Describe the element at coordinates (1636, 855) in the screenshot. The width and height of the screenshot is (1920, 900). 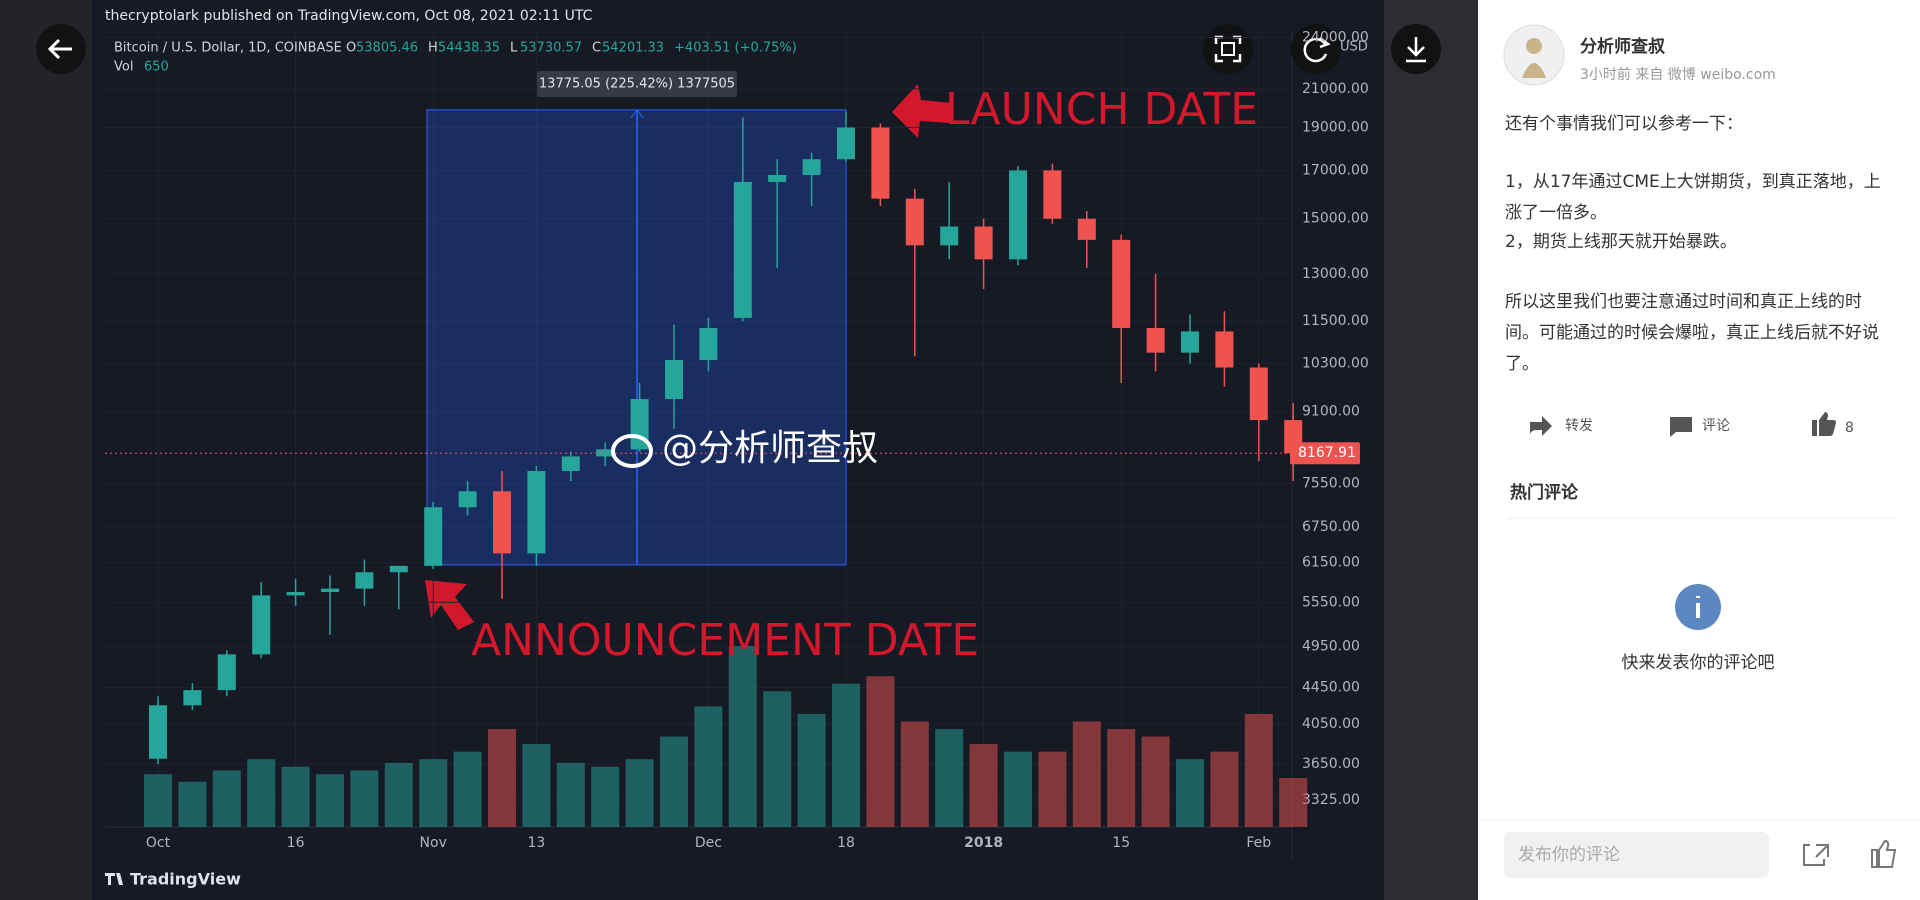
I see `comment-input` at that location.